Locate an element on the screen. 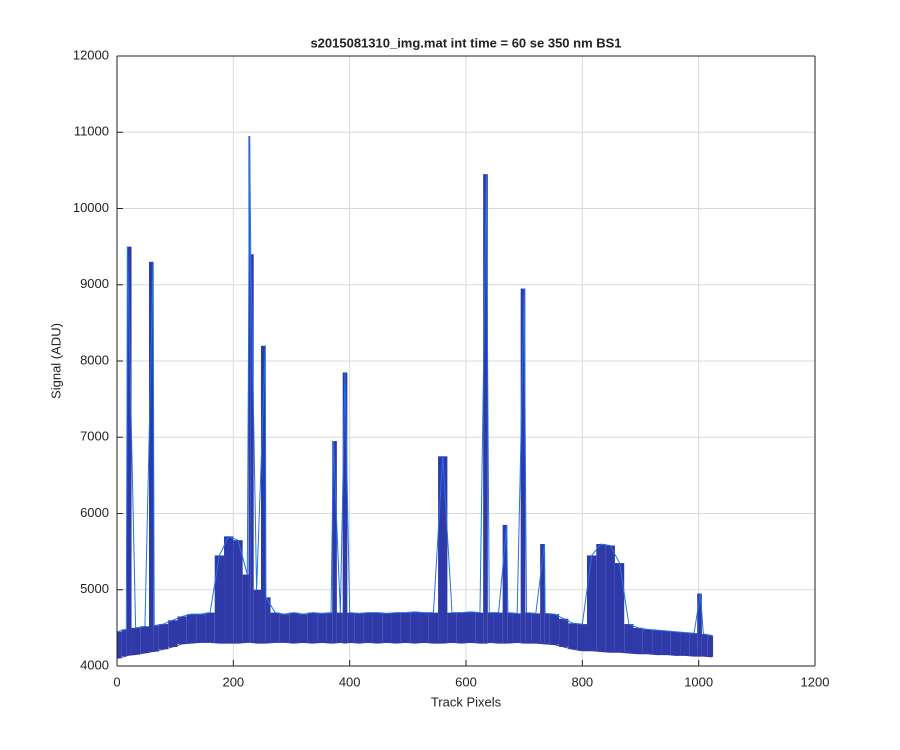 The width and height of the screenshot is (900, 750). y-tick-label: 12000 is located at coordinates (91, 54).